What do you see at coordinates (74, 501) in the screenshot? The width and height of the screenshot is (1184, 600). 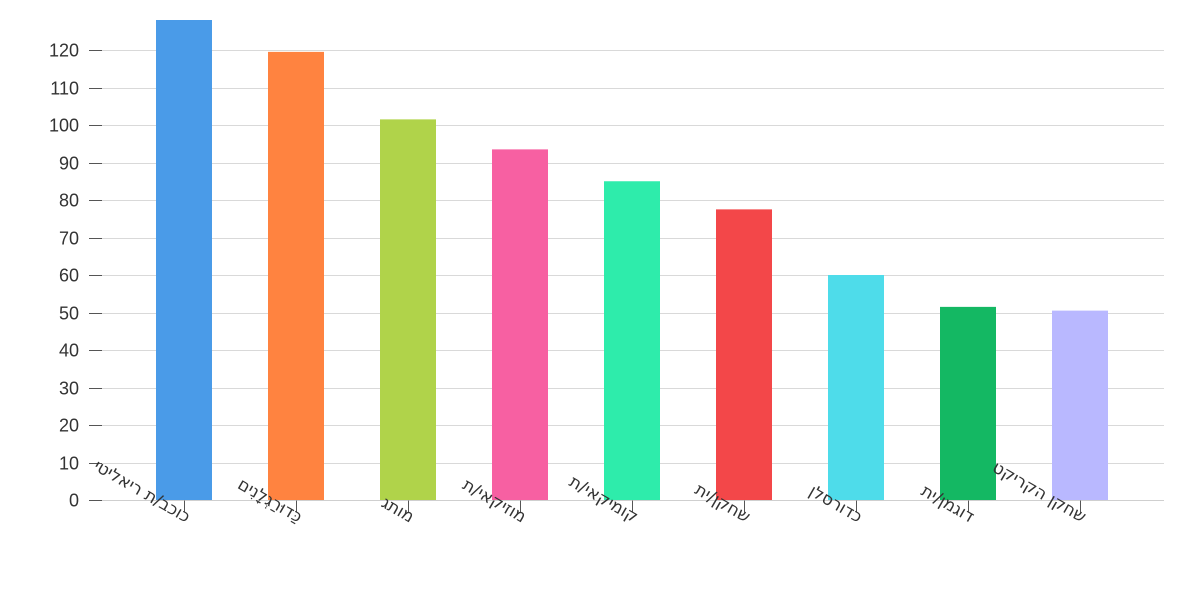 I see `y-tick-label: 0` at bounding box center [74, 501].